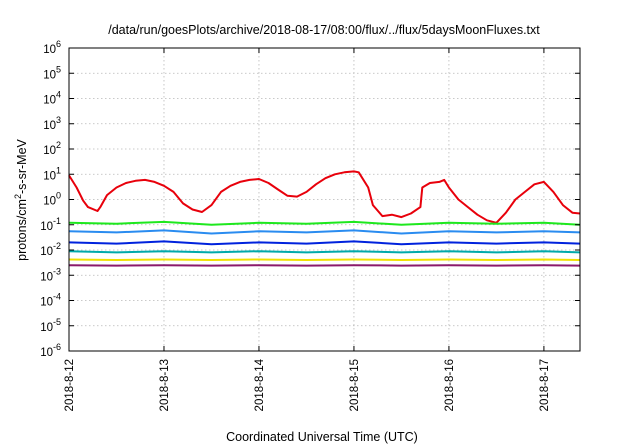 This screenshot has width=640, height=448. I want to click on y-tick-label: 10⁻², so click(50, 249).